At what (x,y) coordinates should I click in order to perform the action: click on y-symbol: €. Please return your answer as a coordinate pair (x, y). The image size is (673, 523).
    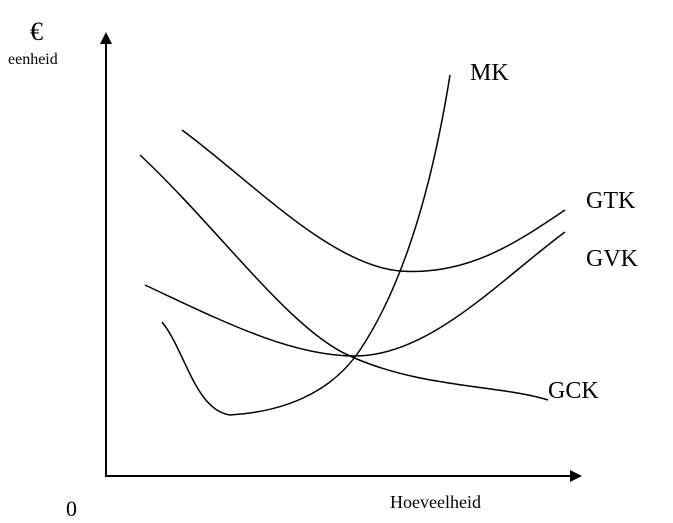
    Looking at the image, I should click on (36, 31).